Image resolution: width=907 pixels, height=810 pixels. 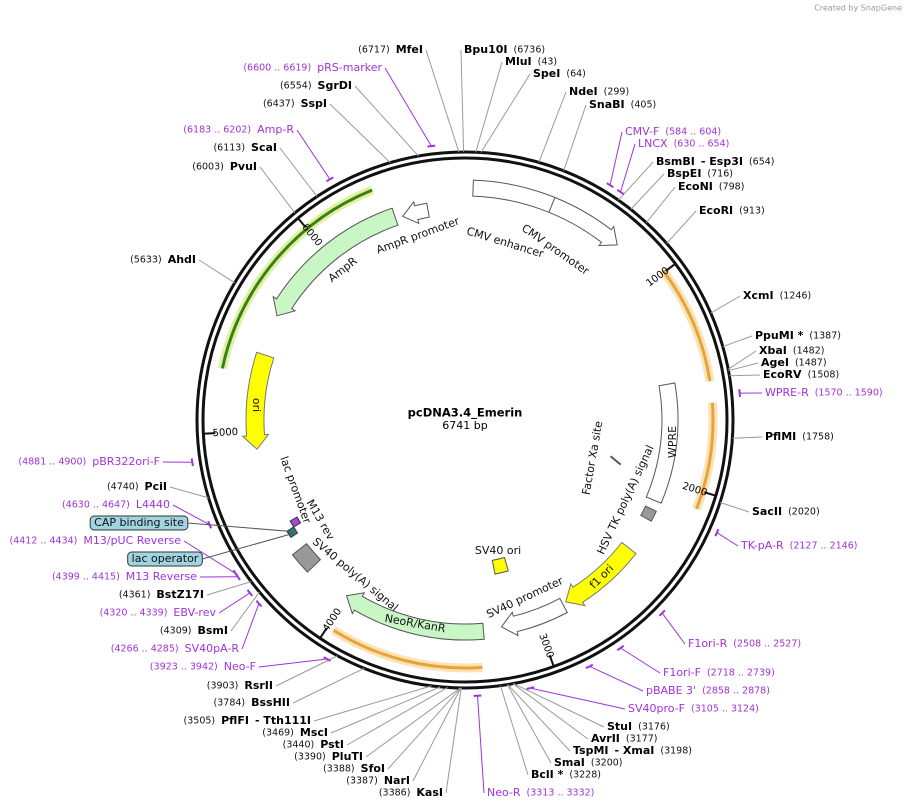 What do you see at coordinates (758, 295) in the screenshot?
I see `site-name: XcmI` at bounding box center [758, 295].